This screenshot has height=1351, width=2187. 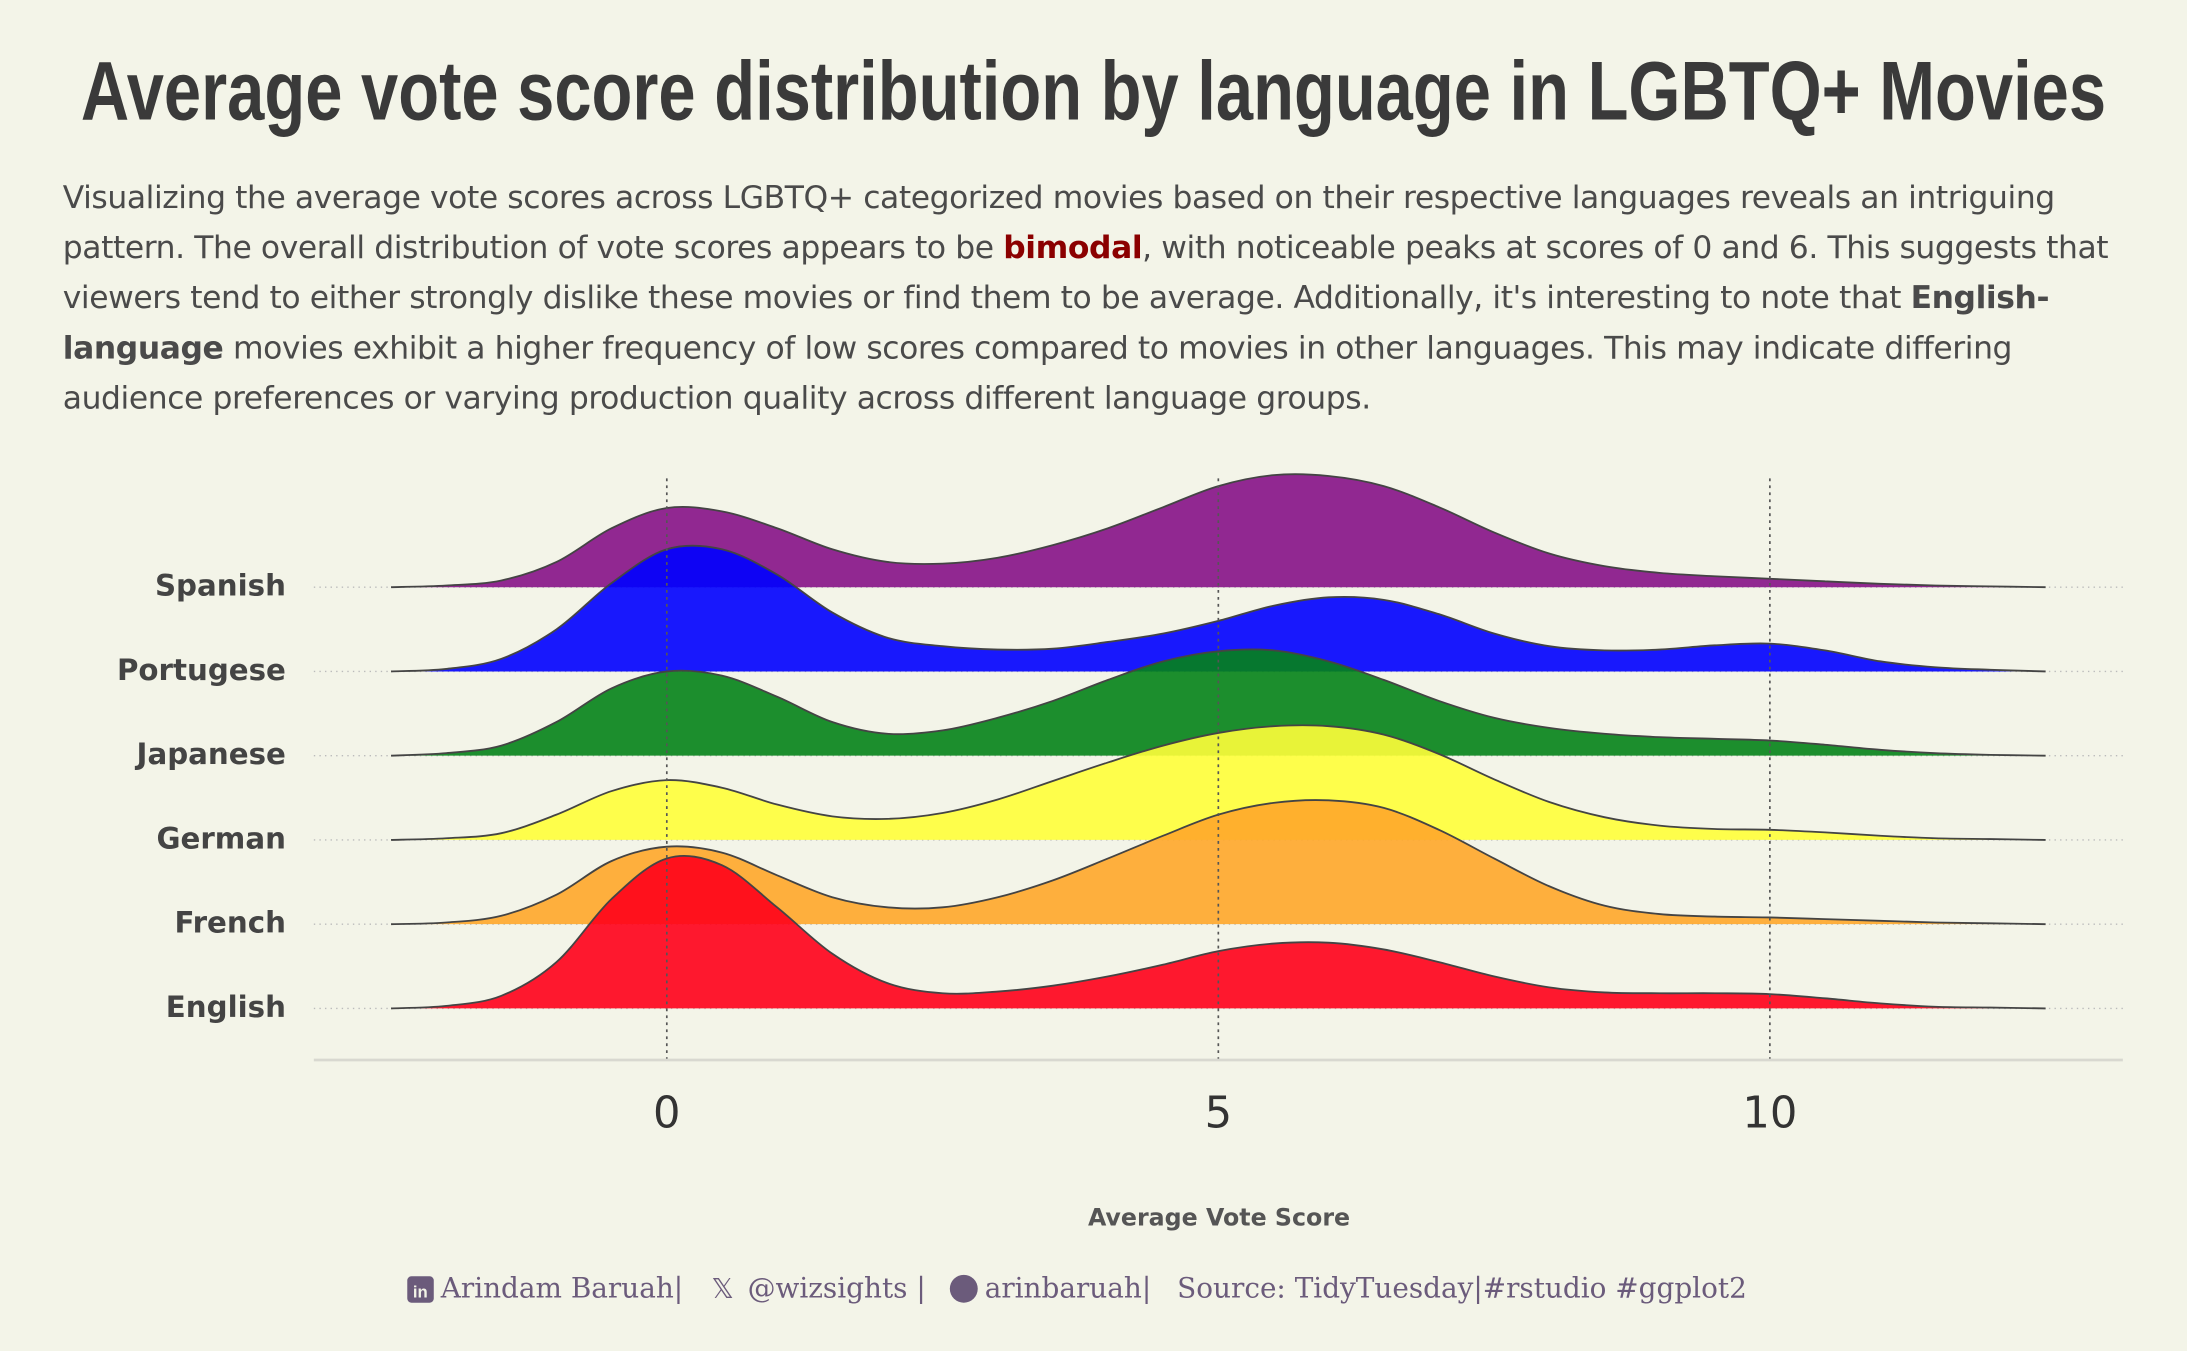 I want to click on linkedin-icon, so click(x=420, y=1289).